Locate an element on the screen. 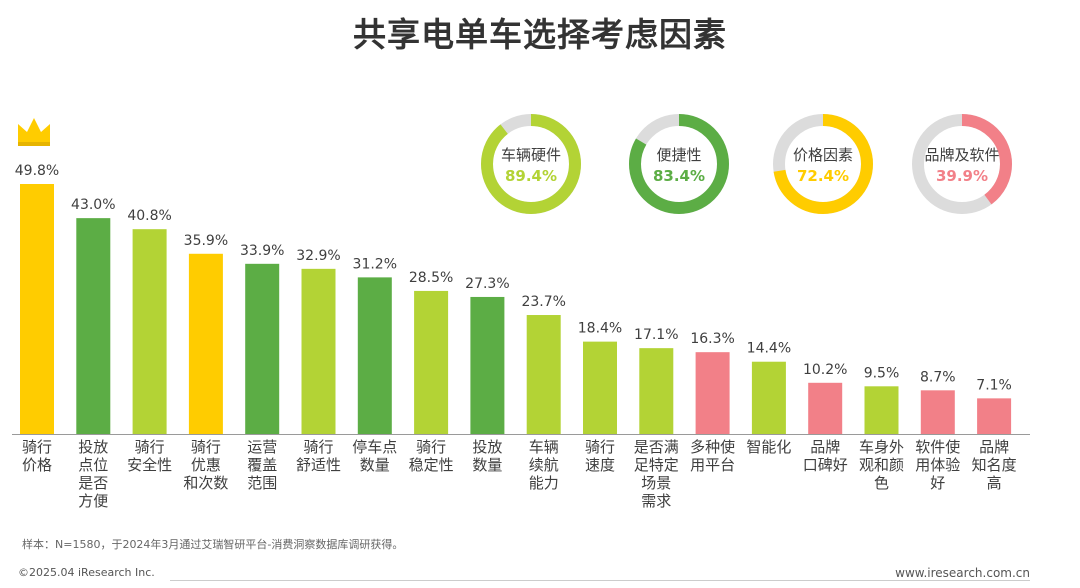 The width and height of the screenshot is (1080, 588). category-label: 智能化 is located at coordinates (768, 447).